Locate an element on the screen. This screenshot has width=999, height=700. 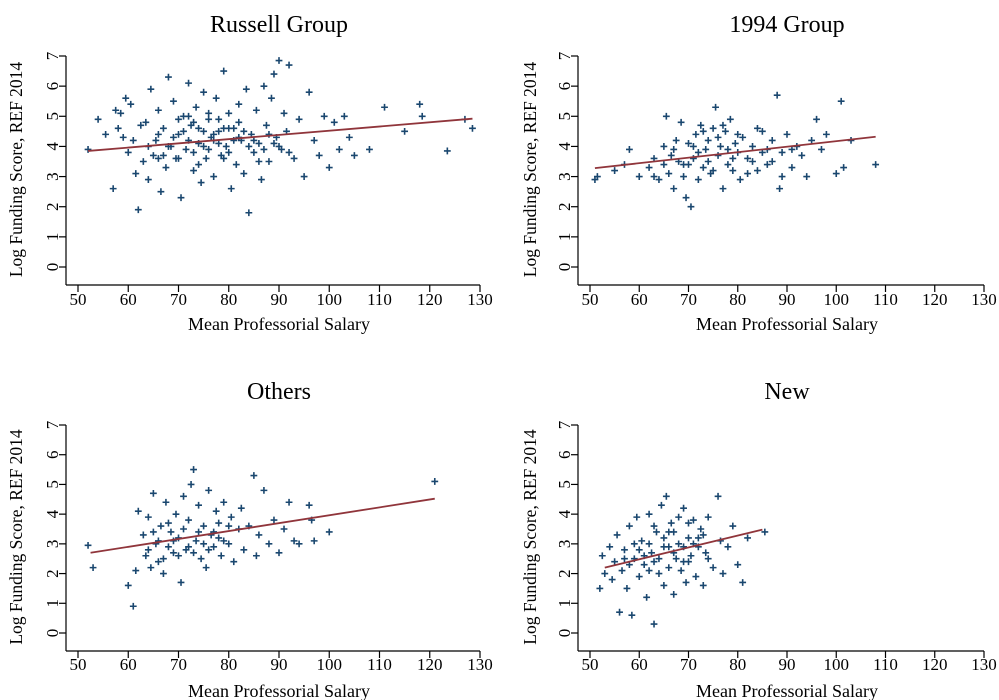
y-tick-label: 0 is located at coordinates (52, 633).